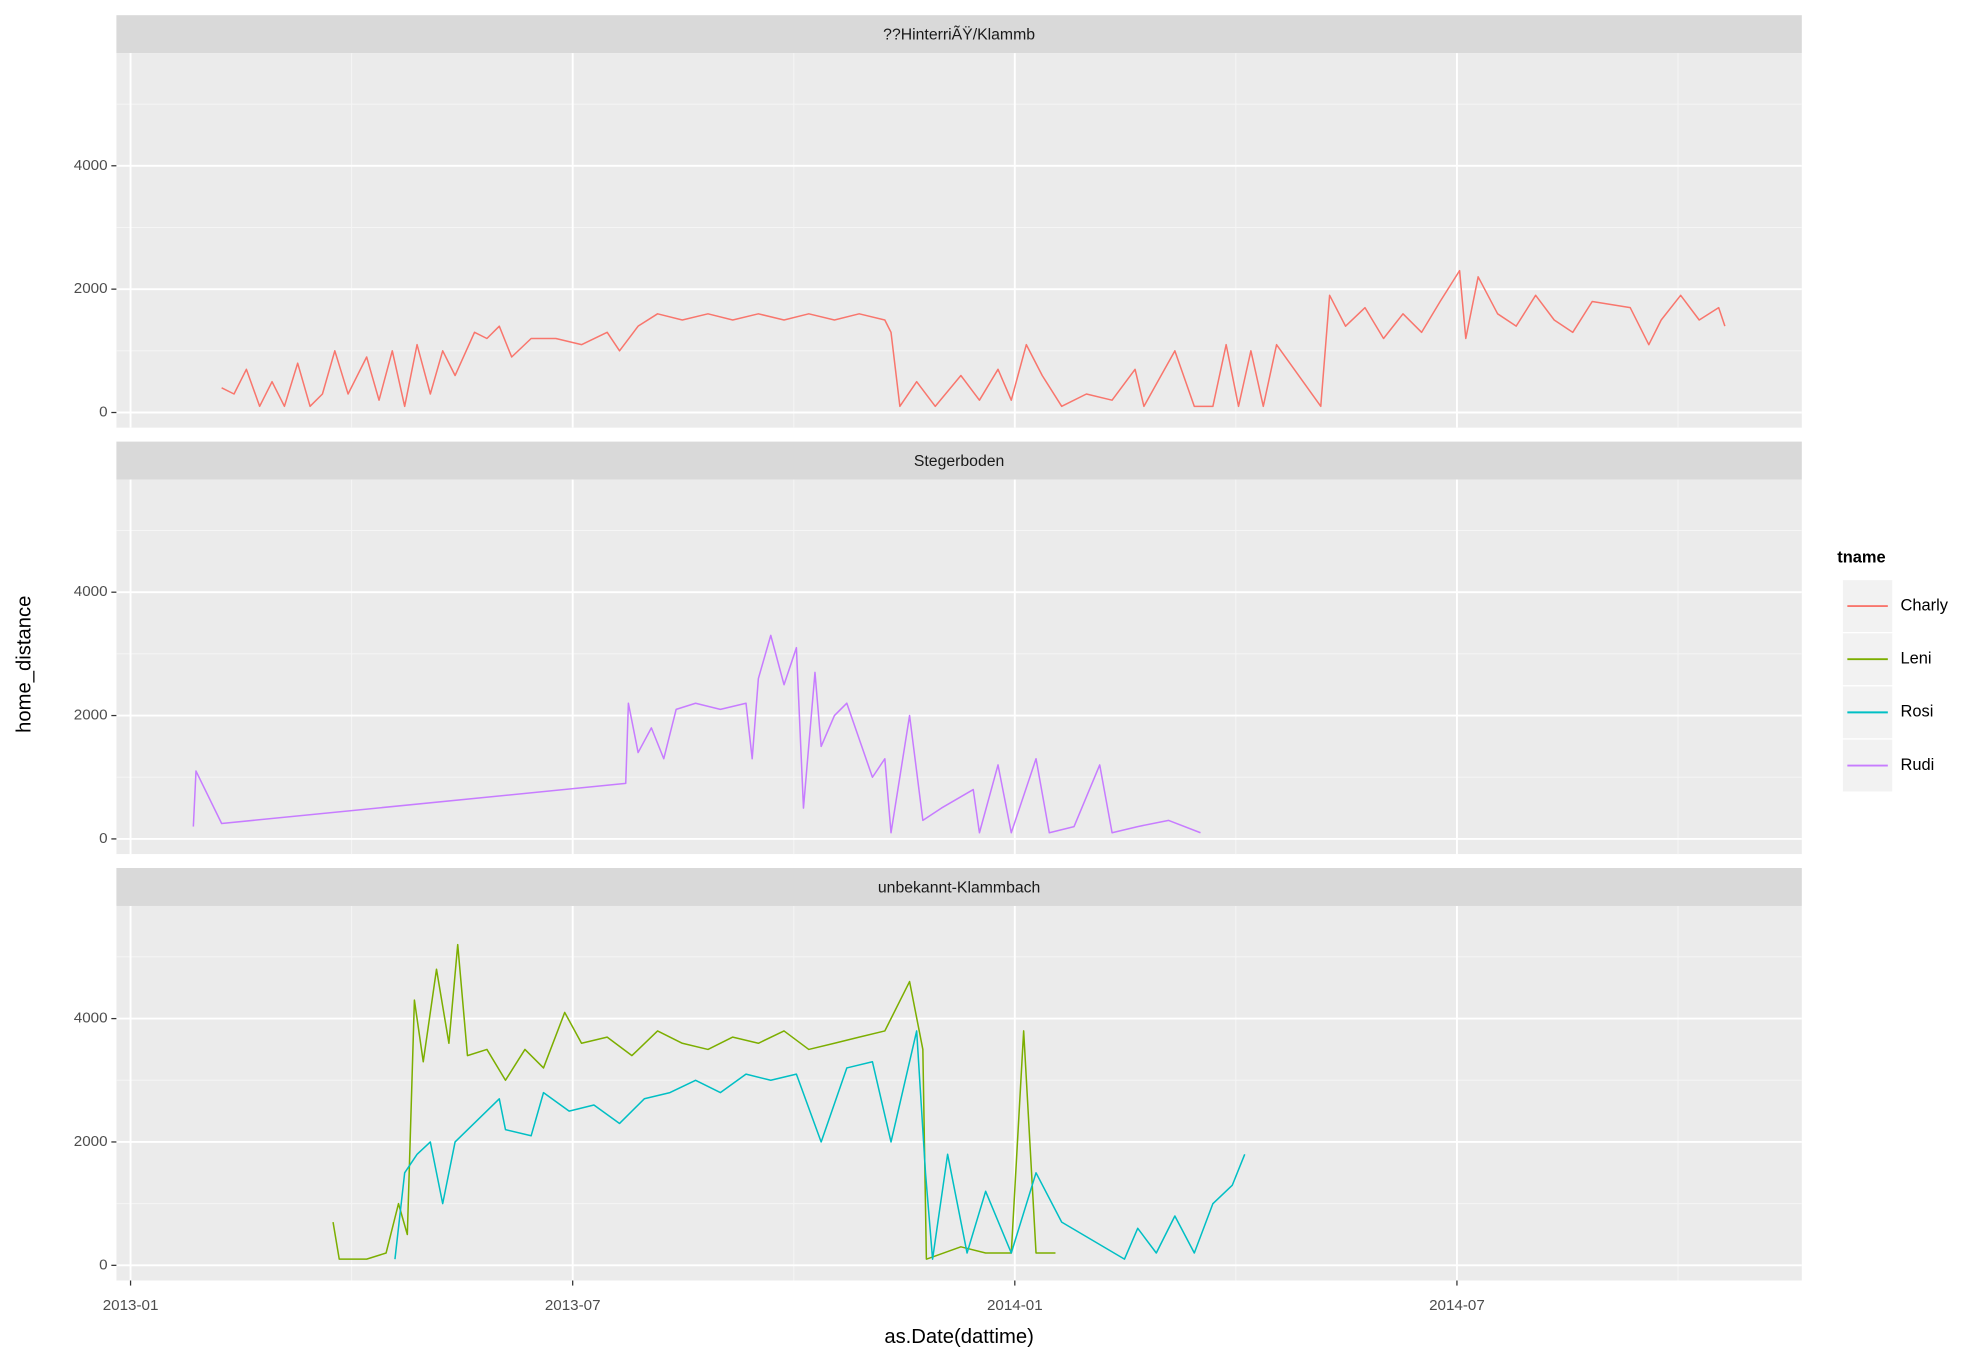  What do you see at coordinates (573, 1305) in the screenshot?
I see `x-tick-label: 2013-07` at bounding box center [573, 1305].